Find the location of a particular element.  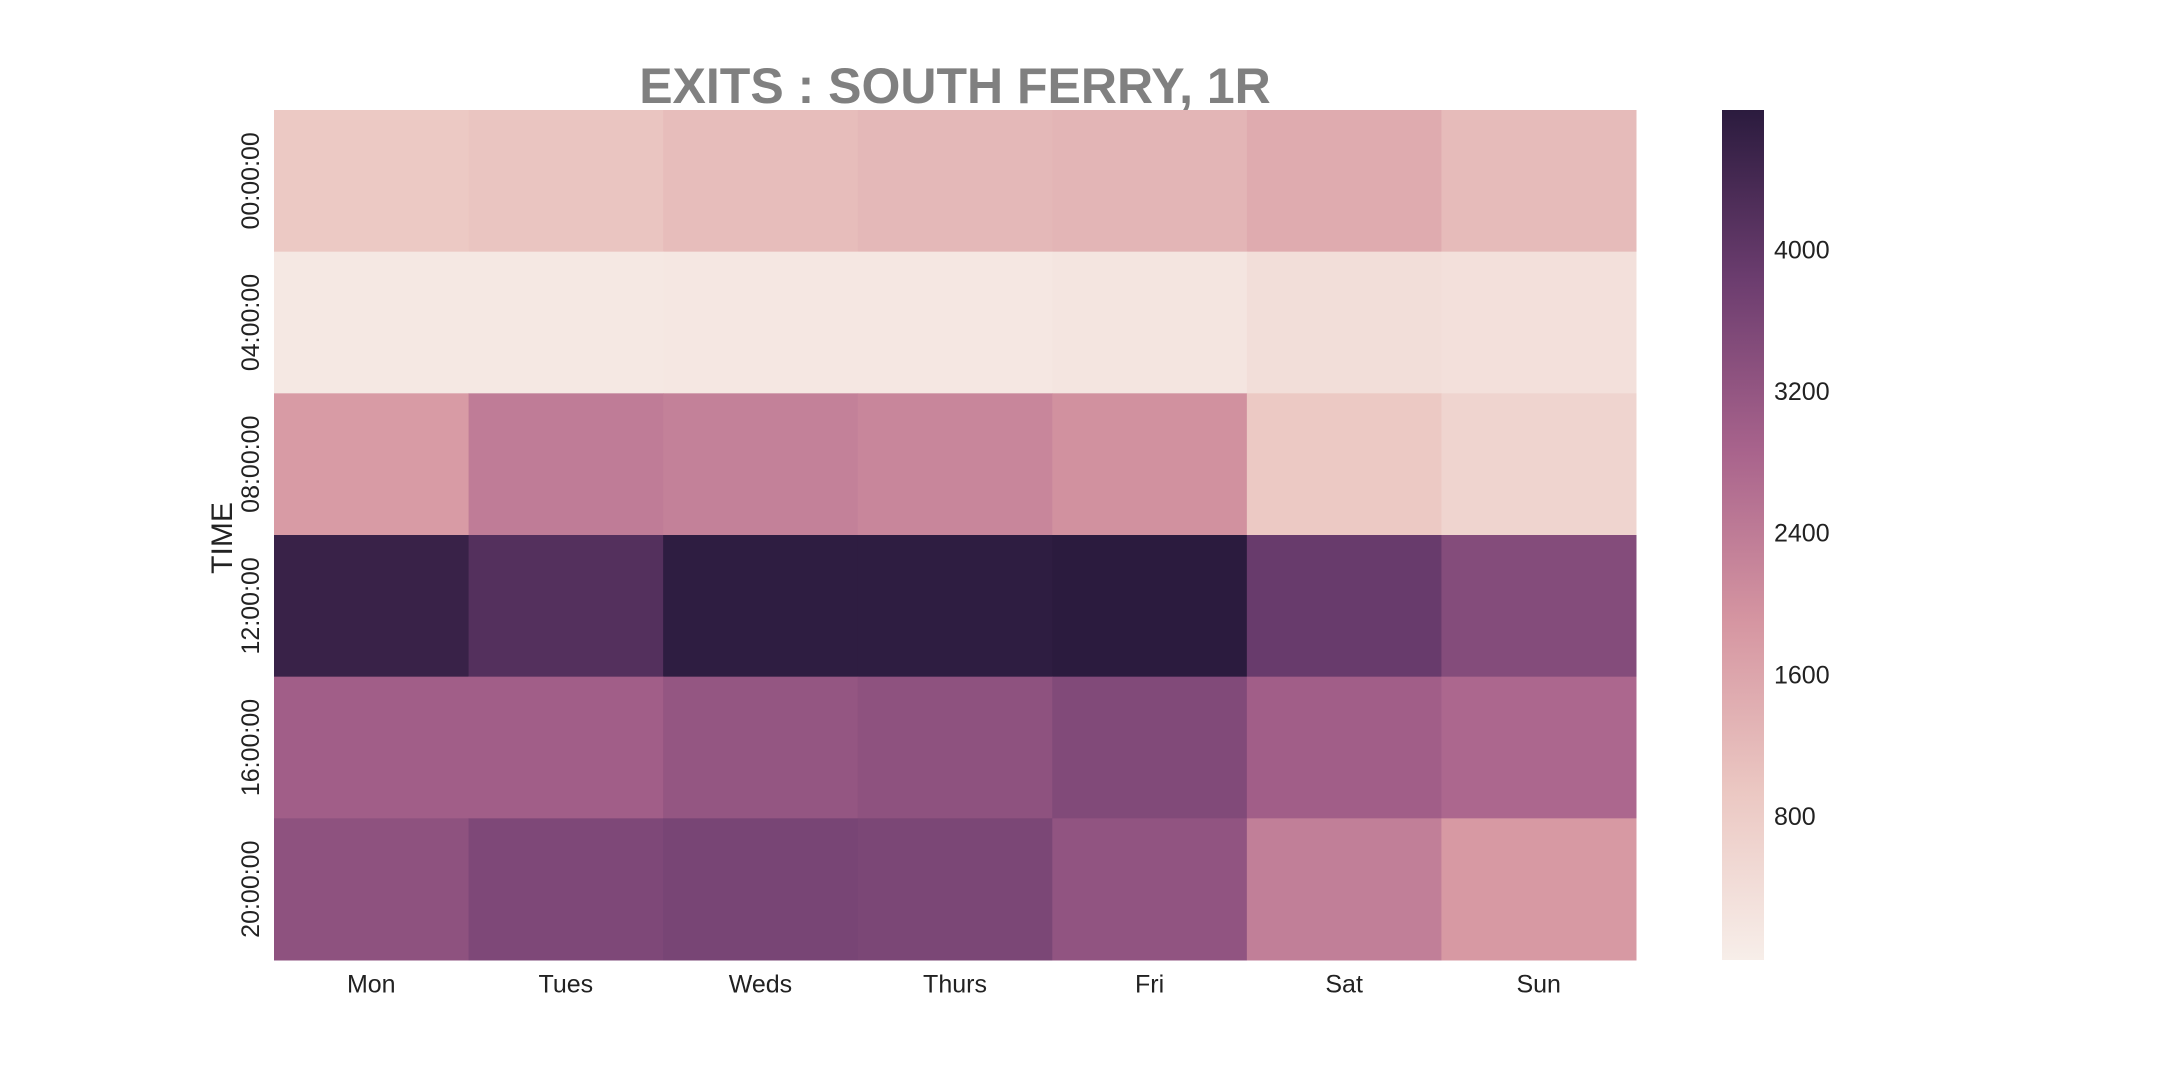

x-tick-label: Sat is located at coordinates (1344, 985).